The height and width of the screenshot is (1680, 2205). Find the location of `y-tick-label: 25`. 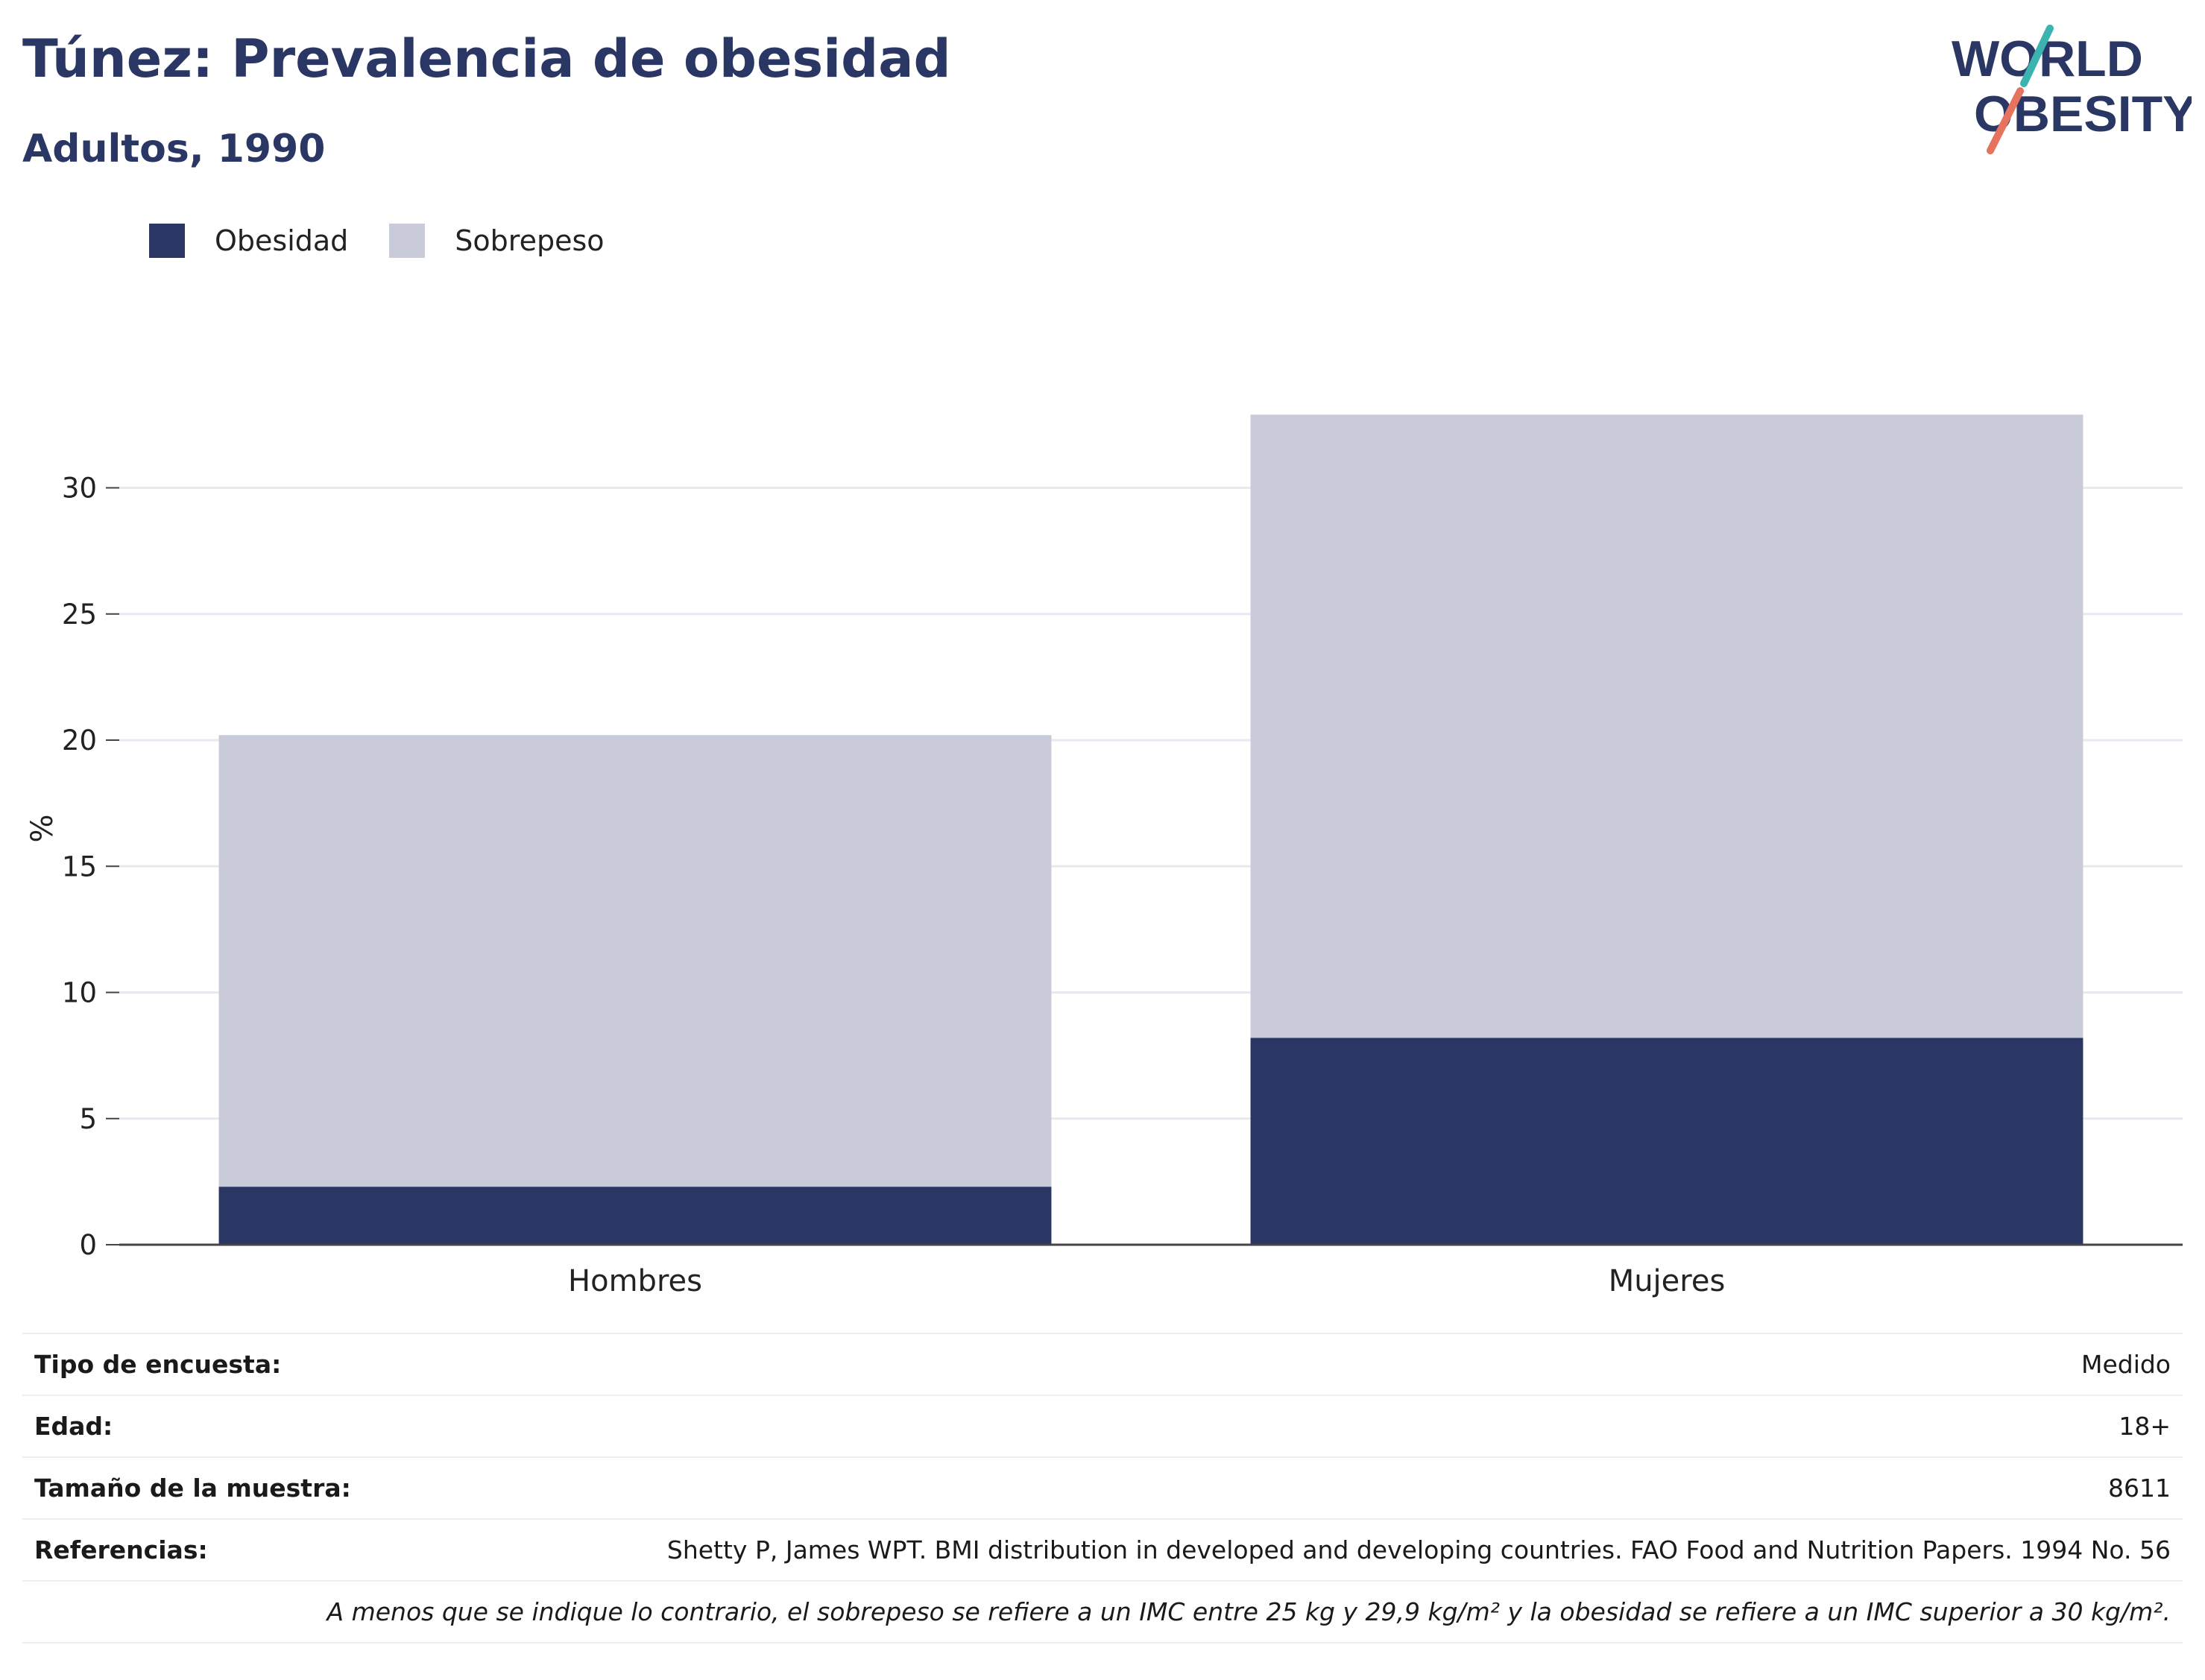

y-tick-label: 25 is located at coordinates (79, 615).